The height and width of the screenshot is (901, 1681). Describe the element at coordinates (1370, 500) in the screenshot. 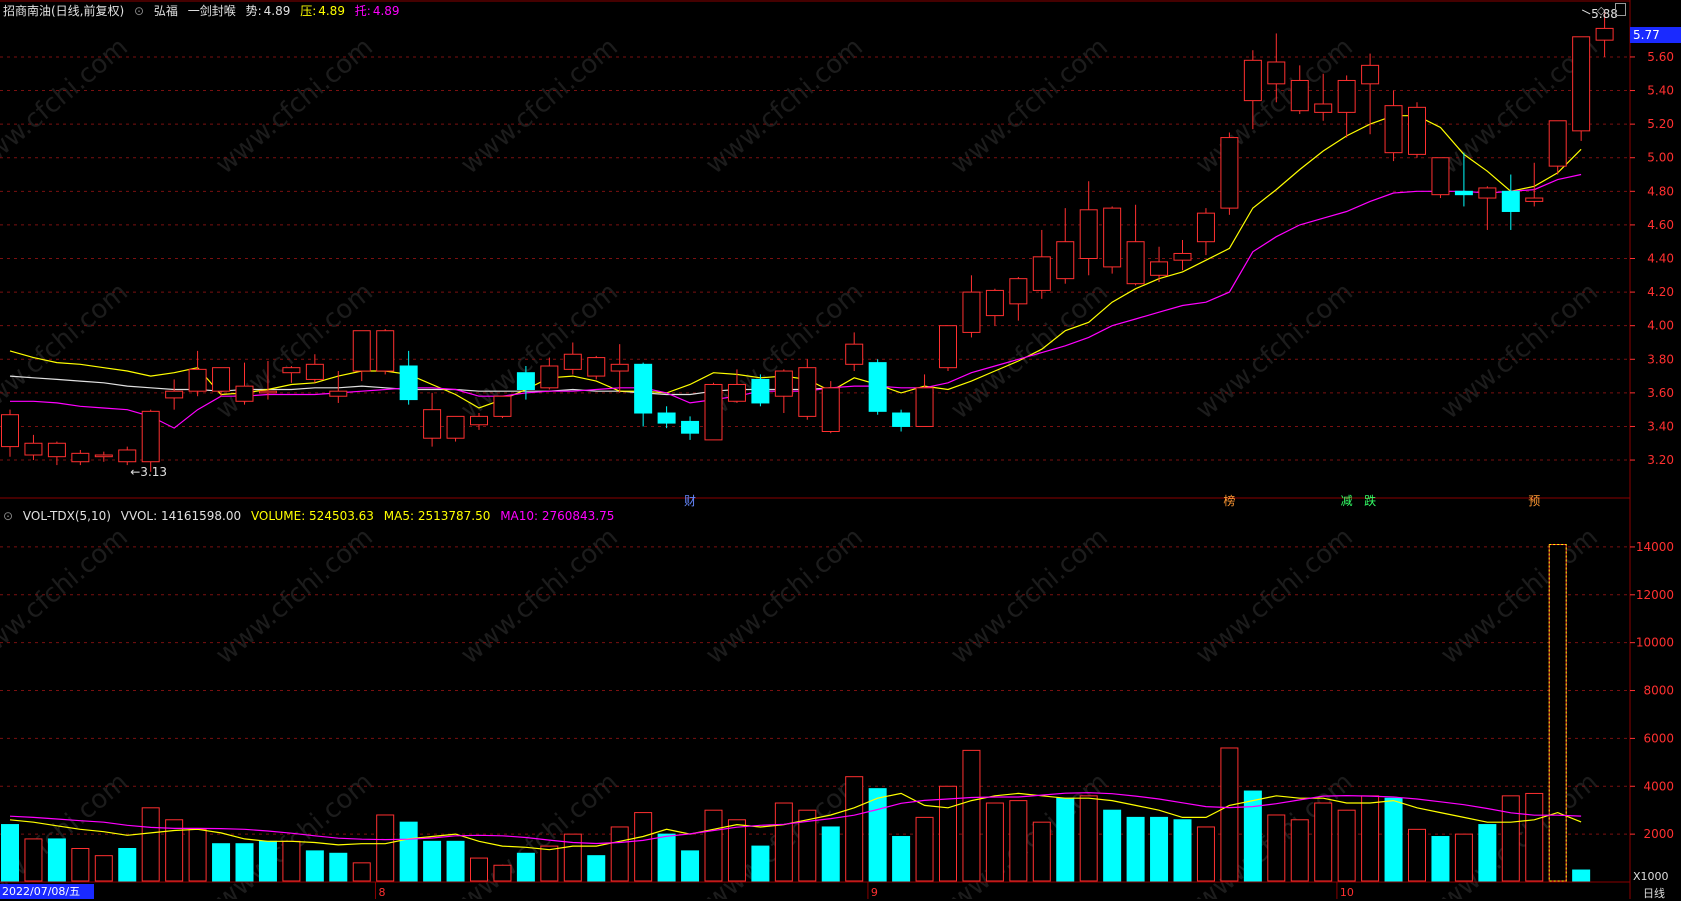

I see `event-marker: 跌` at that location.